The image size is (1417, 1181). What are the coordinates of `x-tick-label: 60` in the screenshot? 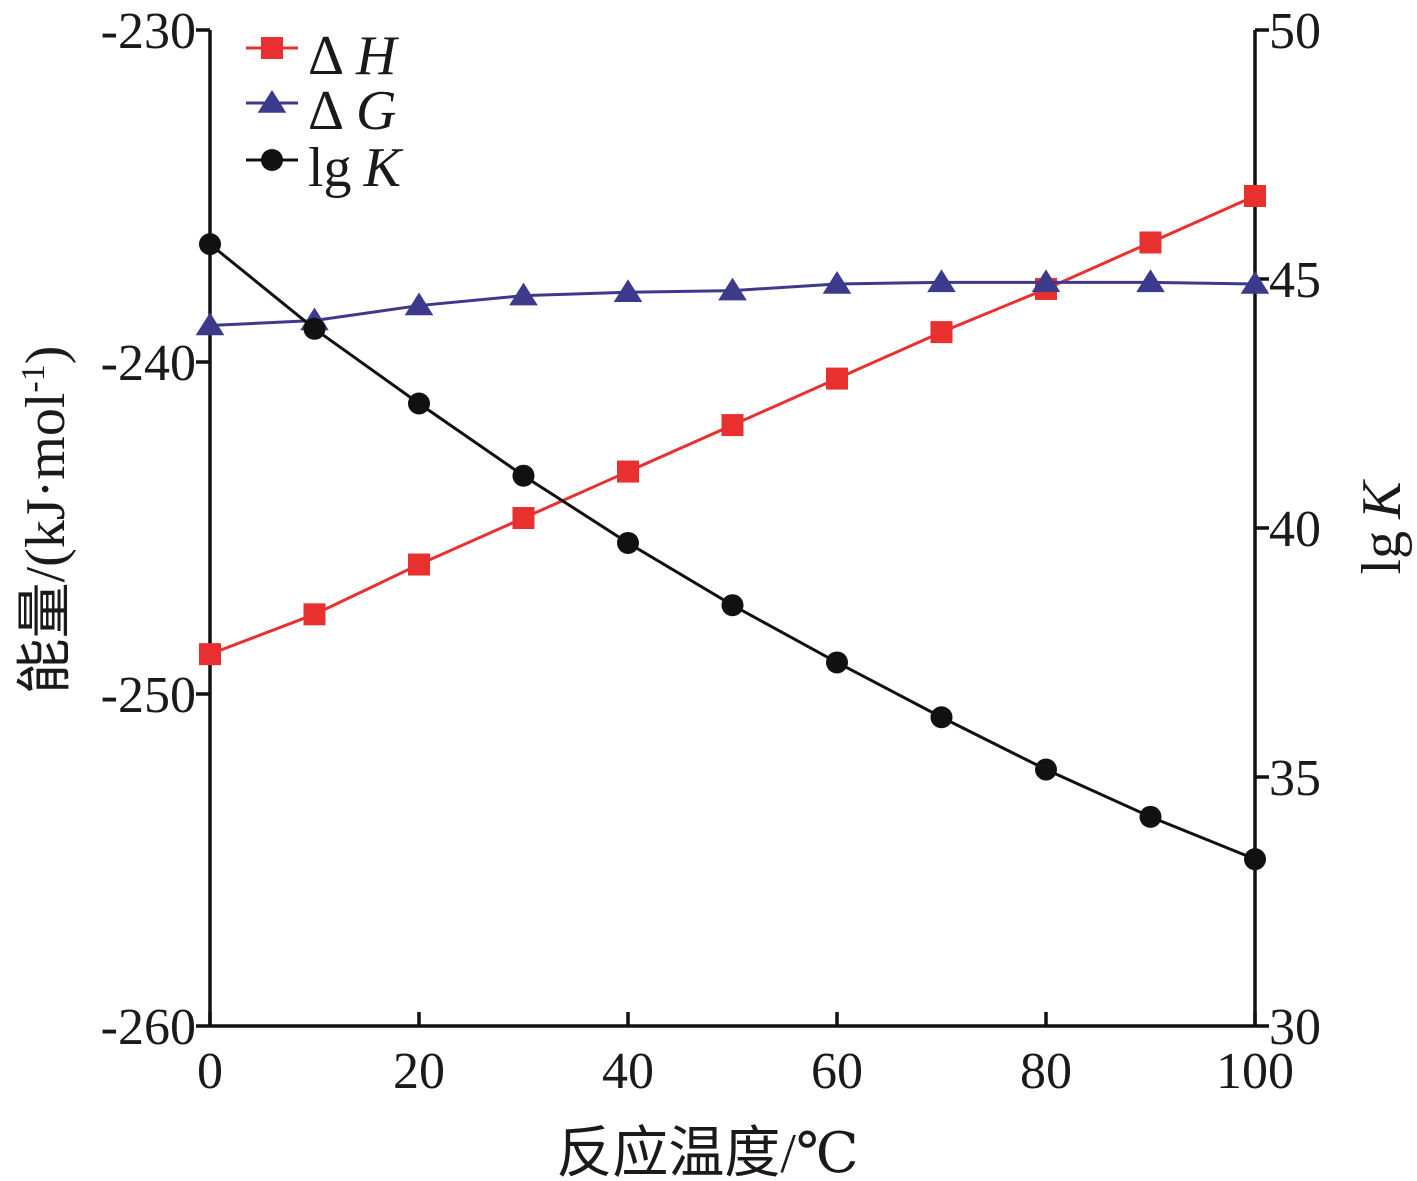 It's located at (837, 1071).